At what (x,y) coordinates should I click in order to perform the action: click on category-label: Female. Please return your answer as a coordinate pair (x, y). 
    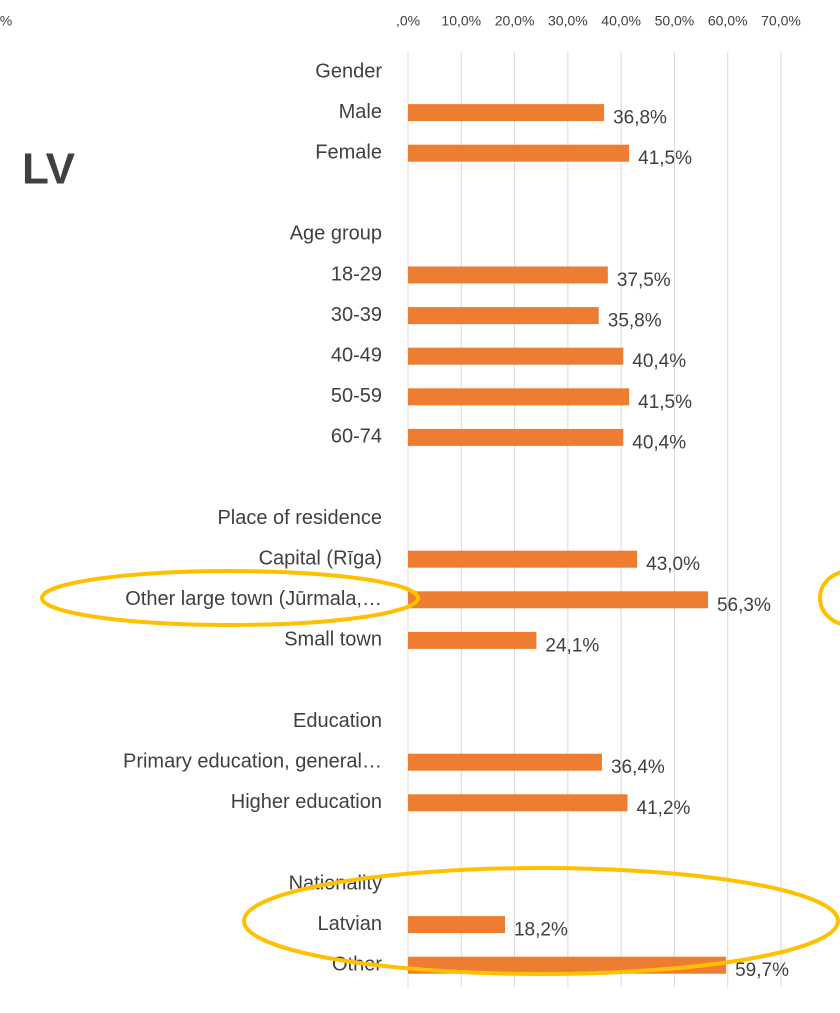
    Looking at the image, I should click on (348, 152).